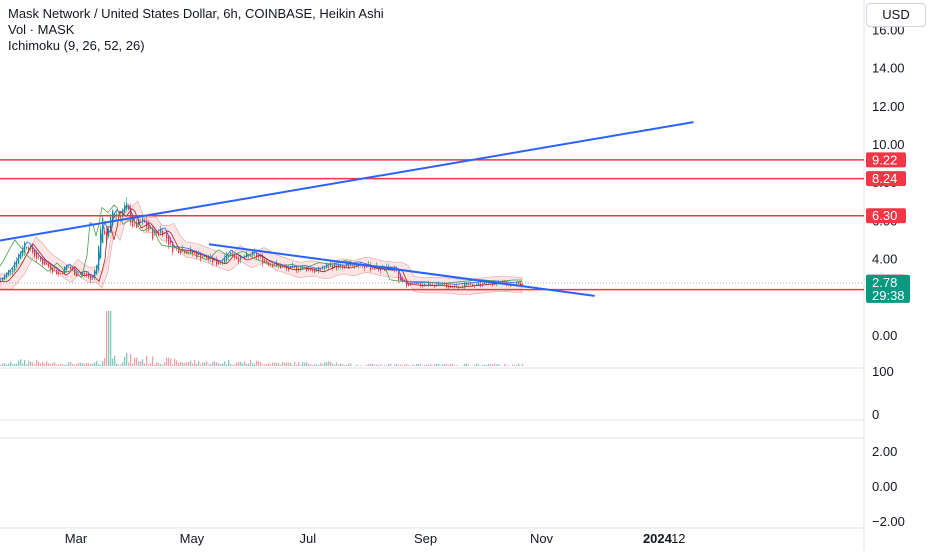  Describe the element at coordinates (41, 29) in the screenshot. I see `volume-legend: Vol · MASK` at that location.